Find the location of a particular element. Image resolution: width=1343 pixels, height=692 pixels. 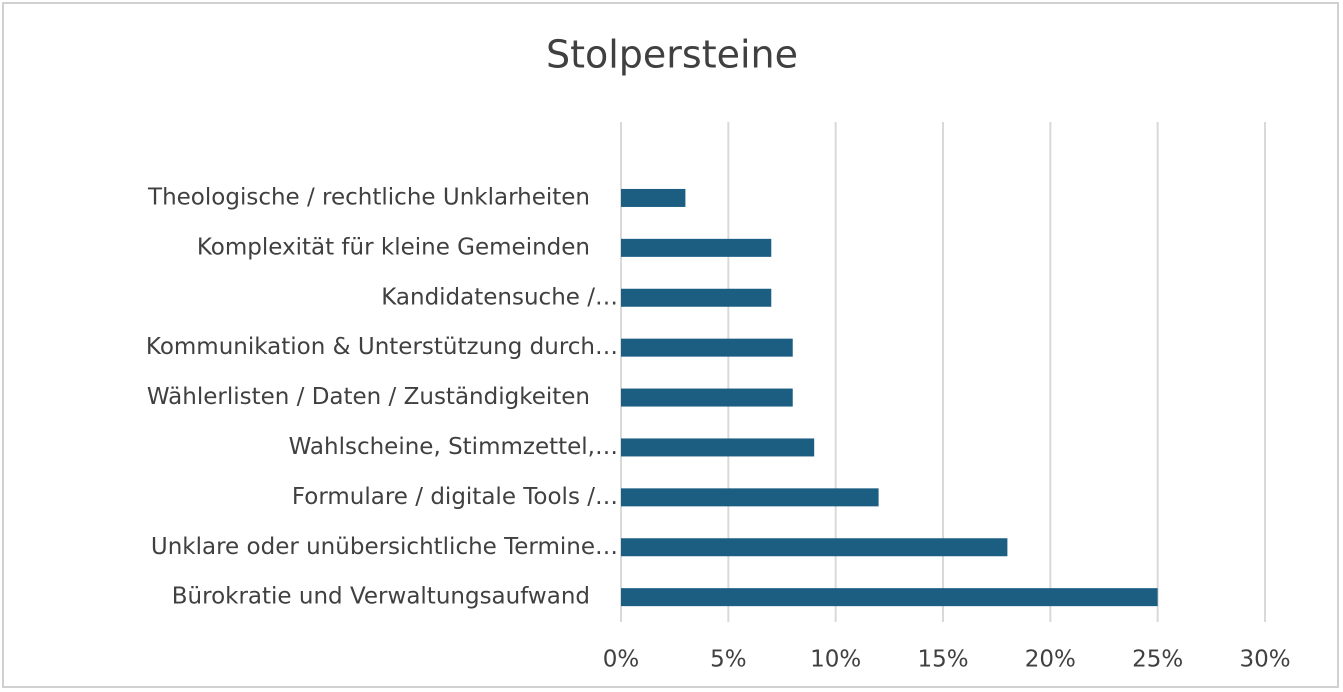

y-tick-label: Bürokratie und Verwaltungsaufwand is located at coordinates (381, 597).